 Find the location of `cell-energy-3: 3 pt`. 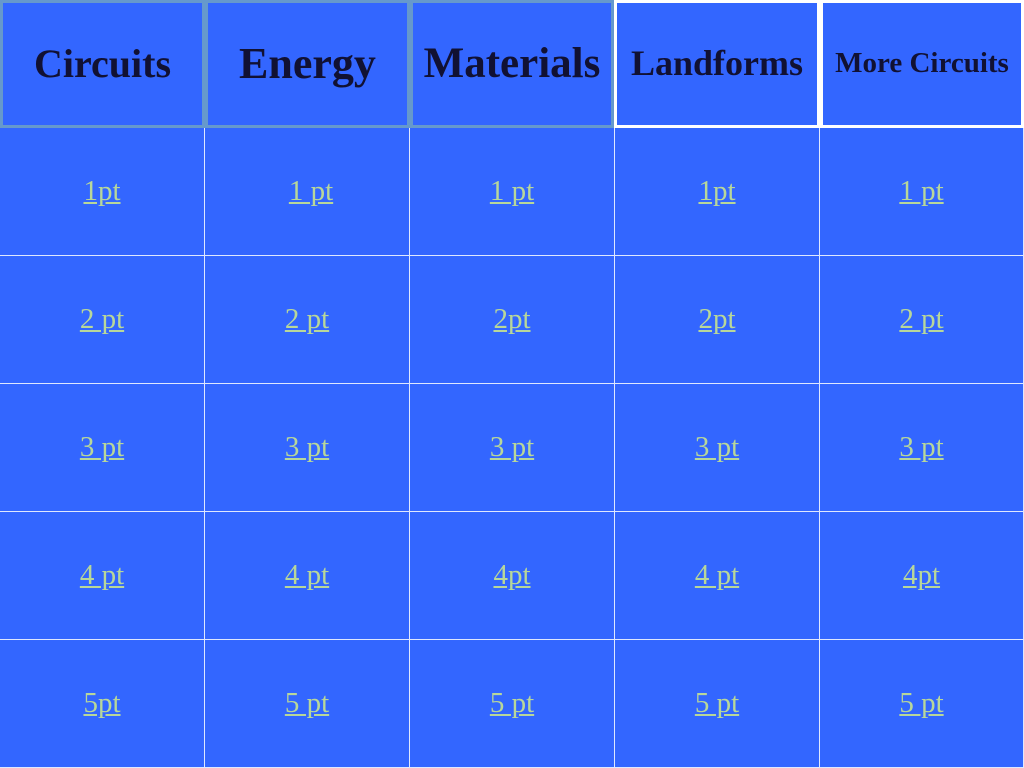

cell-energy-3: 3 pt is located at coordinates (307, 448).